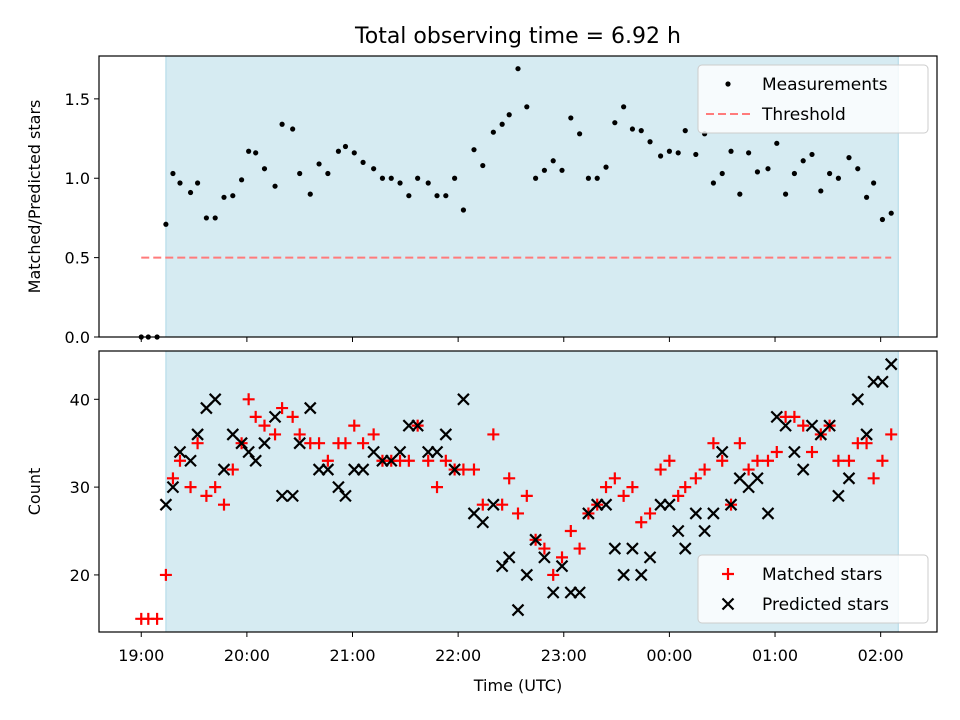 This screenshot has height=720, width=960. I want to click on x-tick-label: 00:00, so click(669, 655).